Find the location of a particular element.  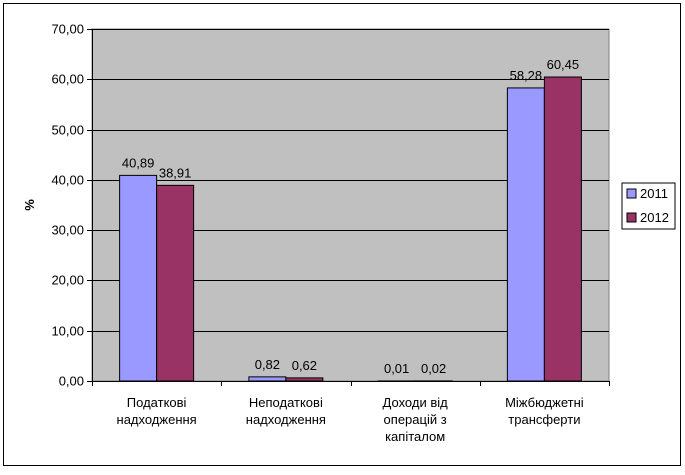

data-label: 58,28 is located at coordinates (526, 75).